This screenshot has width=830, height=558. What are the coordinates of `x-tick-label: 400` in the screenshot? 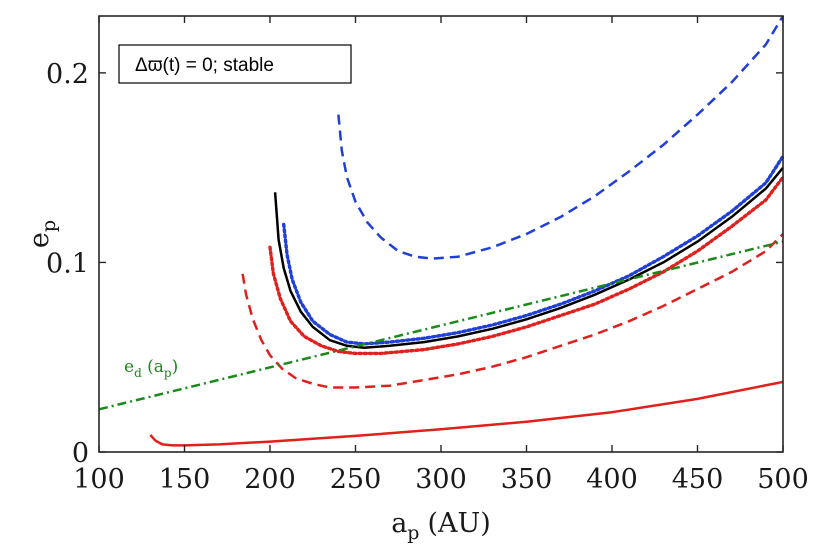 It's located at (612, 479).